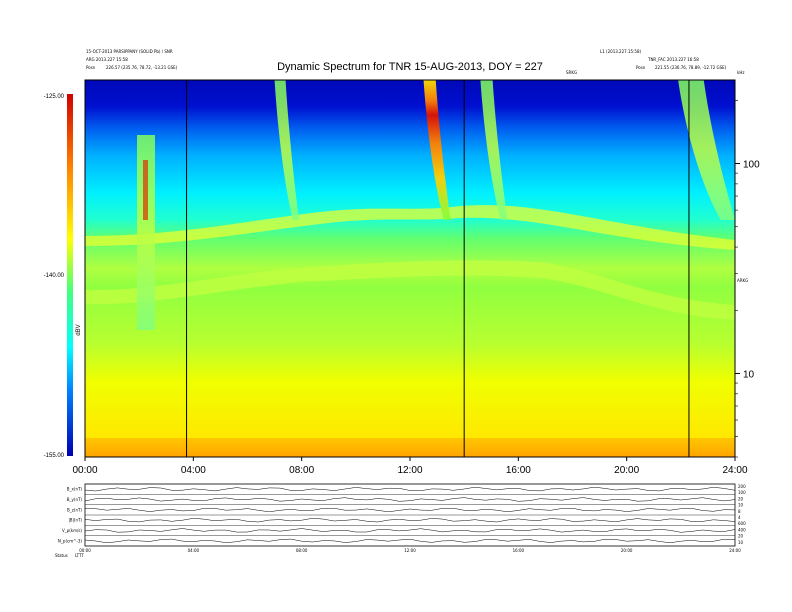 The width and height of the screenshot is (792, 612). Describe the element at coordinates (749, 374) in the screenshot. I see `y-tick-label: 10` at that location.